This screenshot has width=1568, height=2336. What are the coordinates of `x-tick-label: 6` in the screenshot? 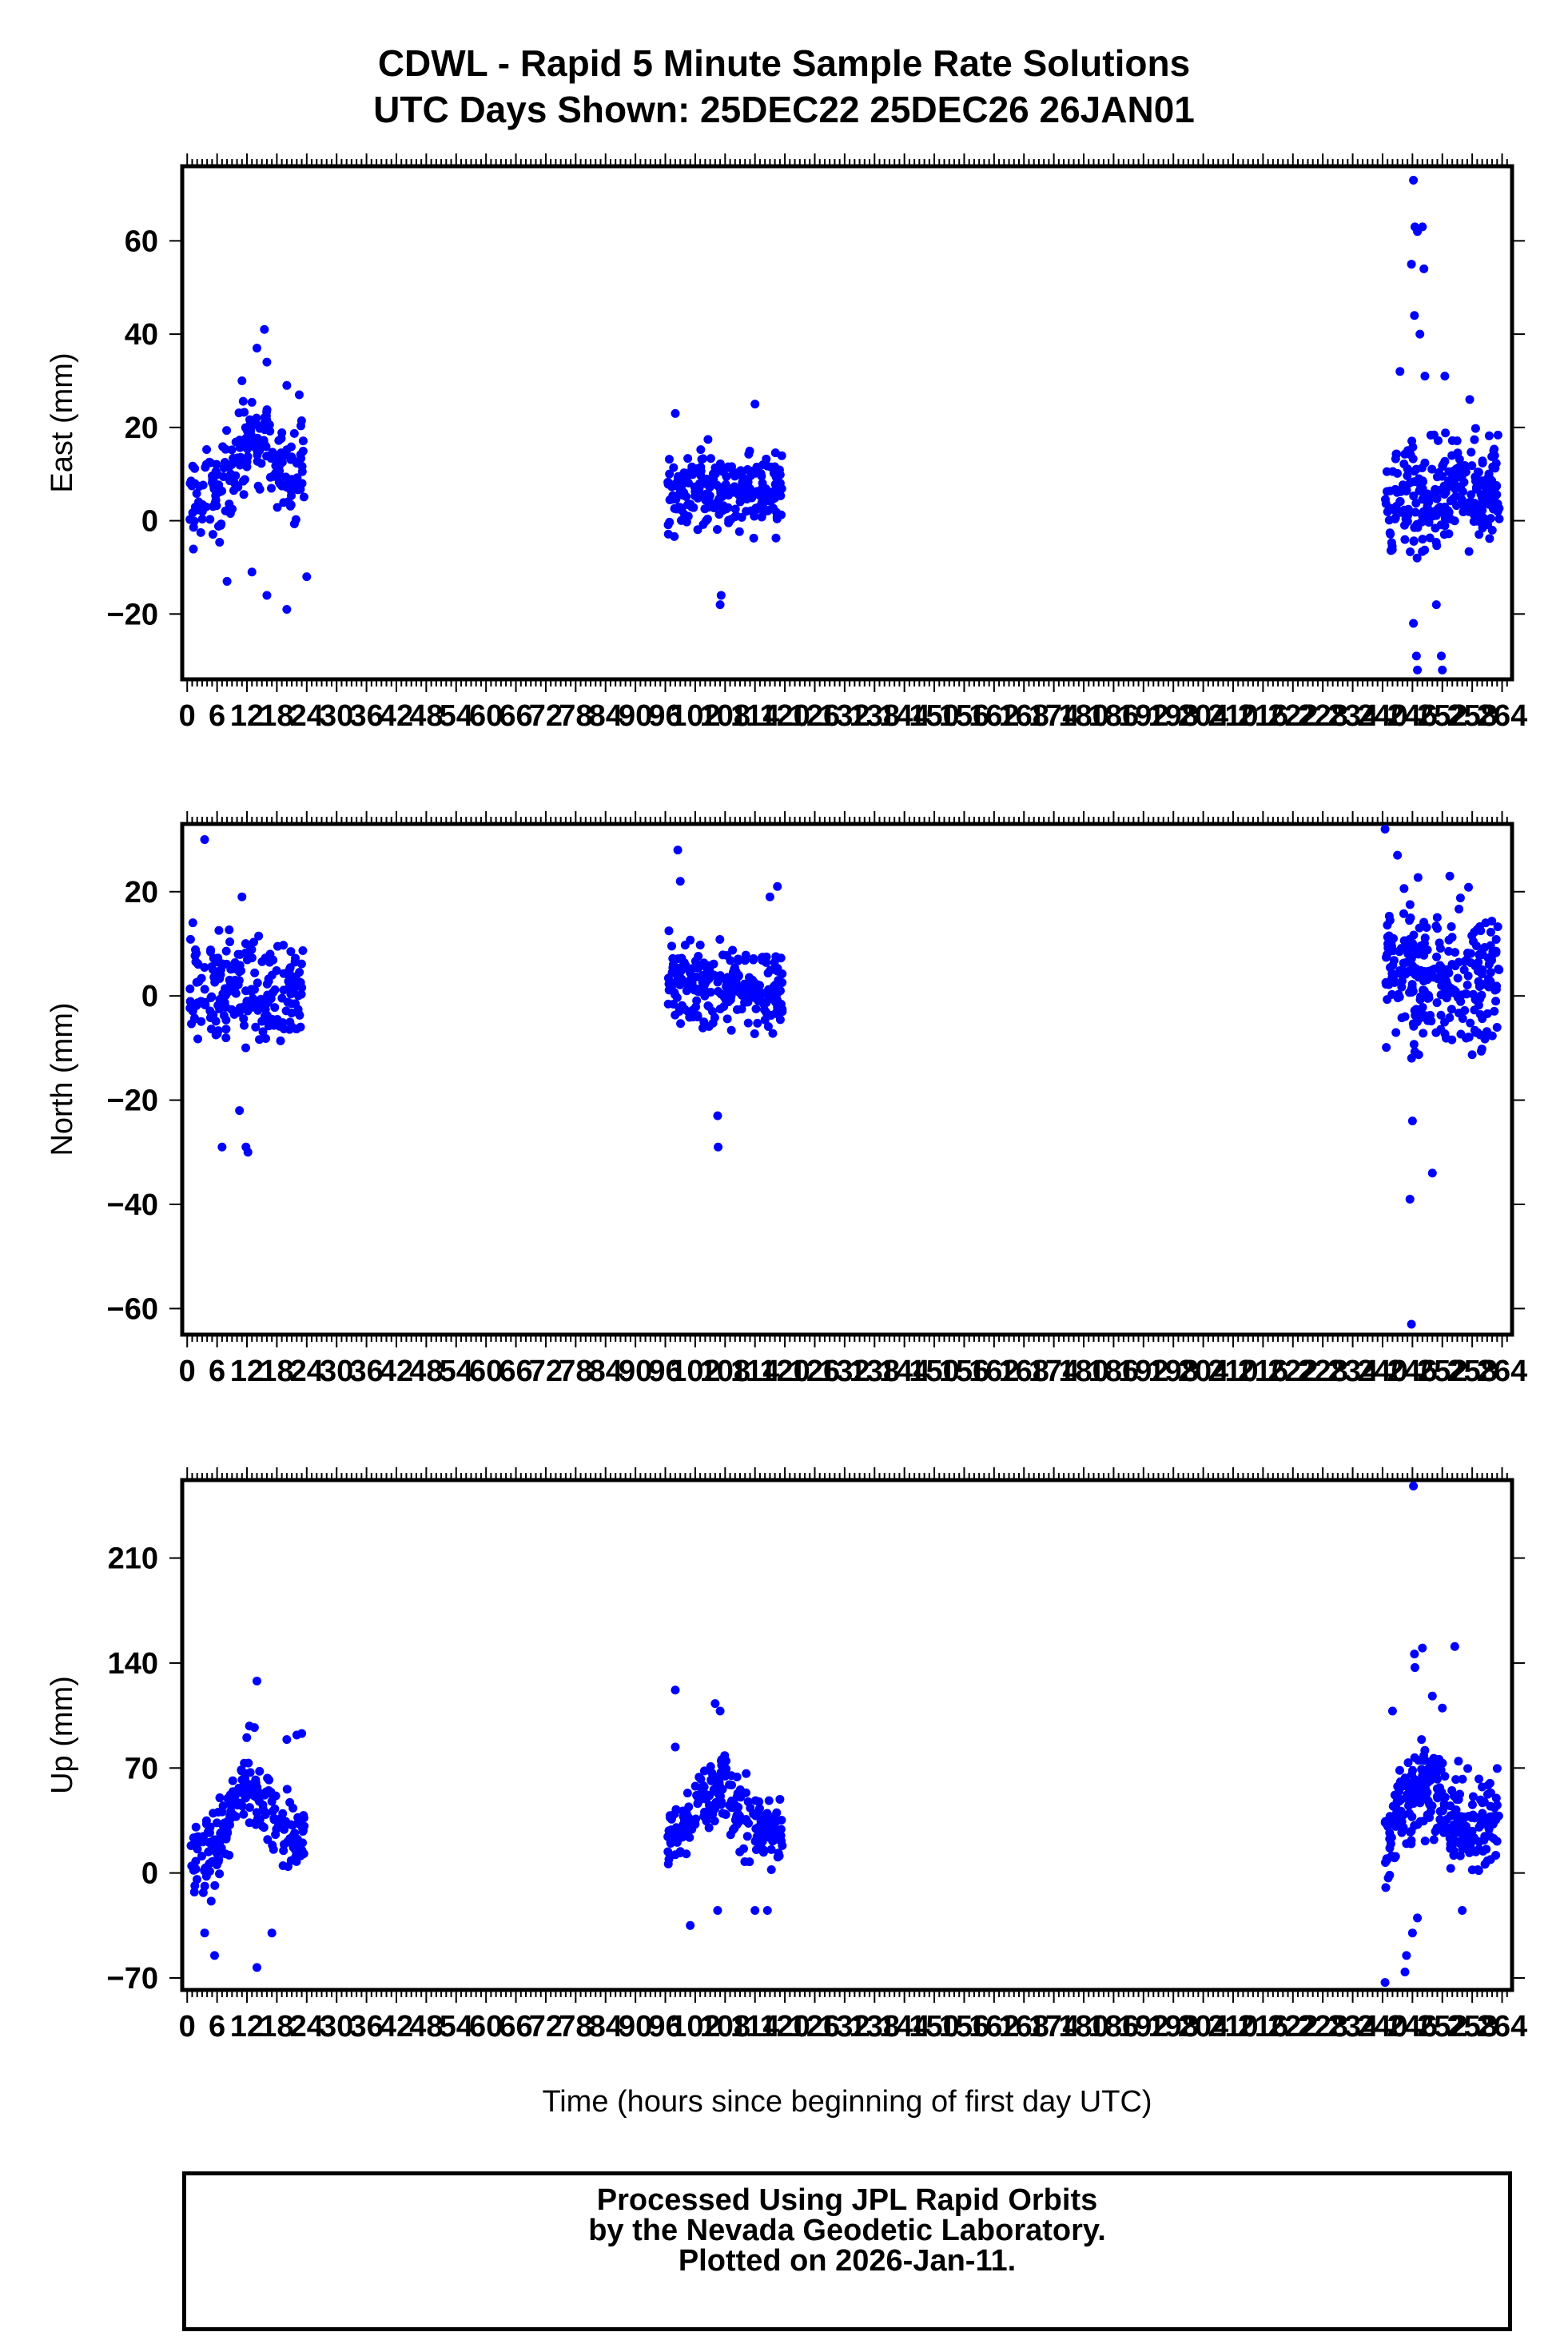 It's located at (217, 716).